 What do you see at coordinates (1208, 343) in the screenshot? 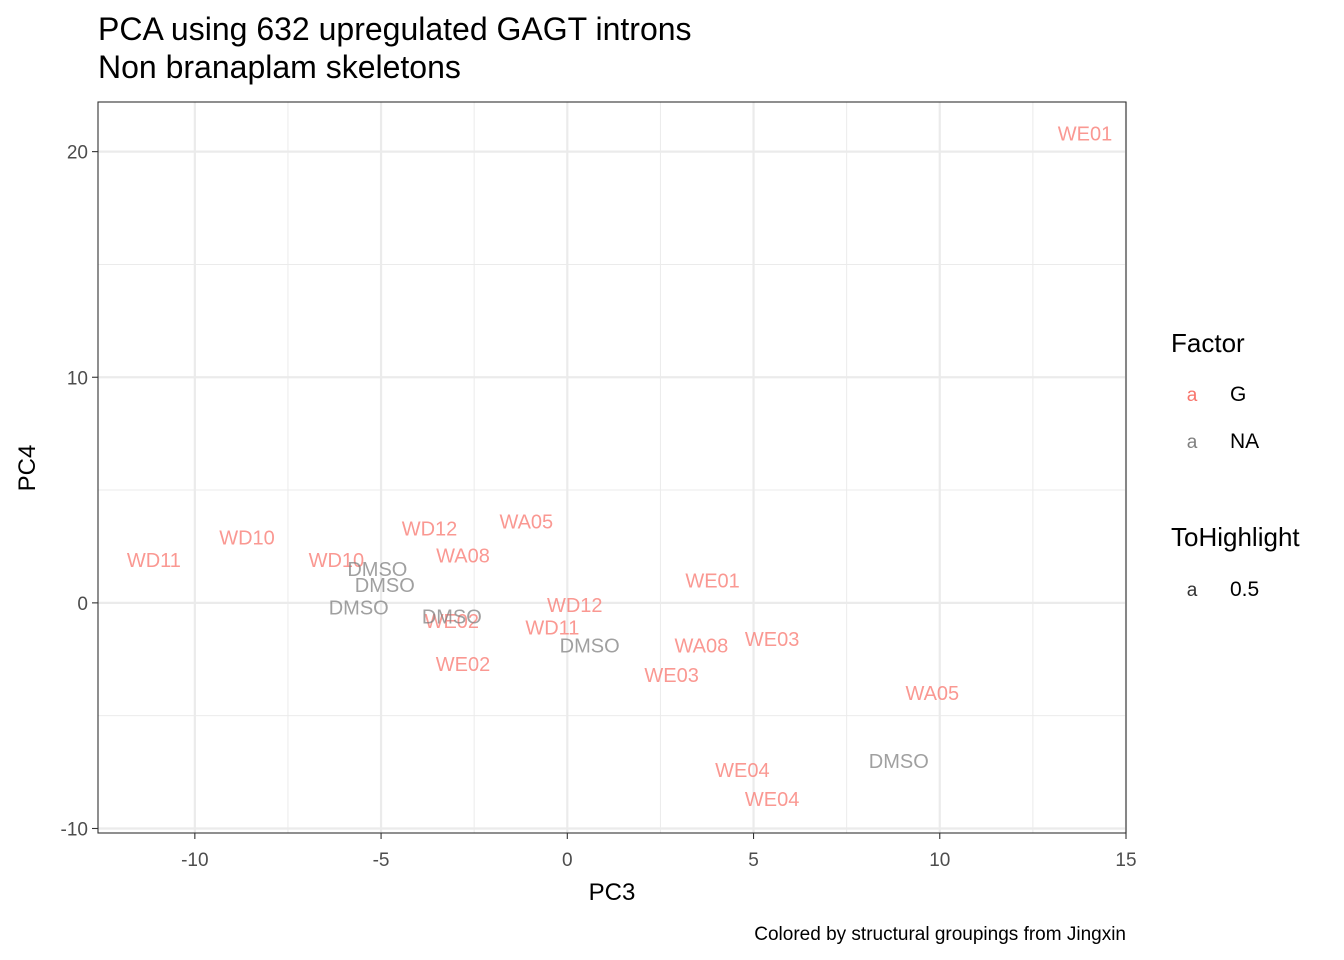
I see `legend-title-factor: Factor` at bounding box center [1208, 343].